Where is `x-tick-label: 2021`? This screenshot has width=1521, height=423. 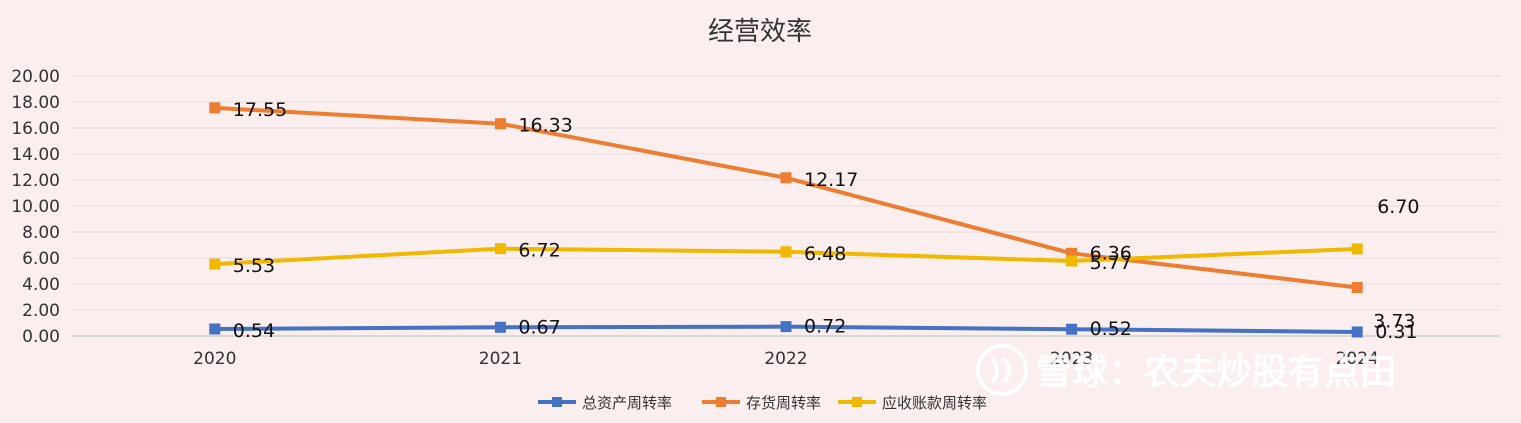
x-tick-label: 2021 is located at coordinates (500, 359).